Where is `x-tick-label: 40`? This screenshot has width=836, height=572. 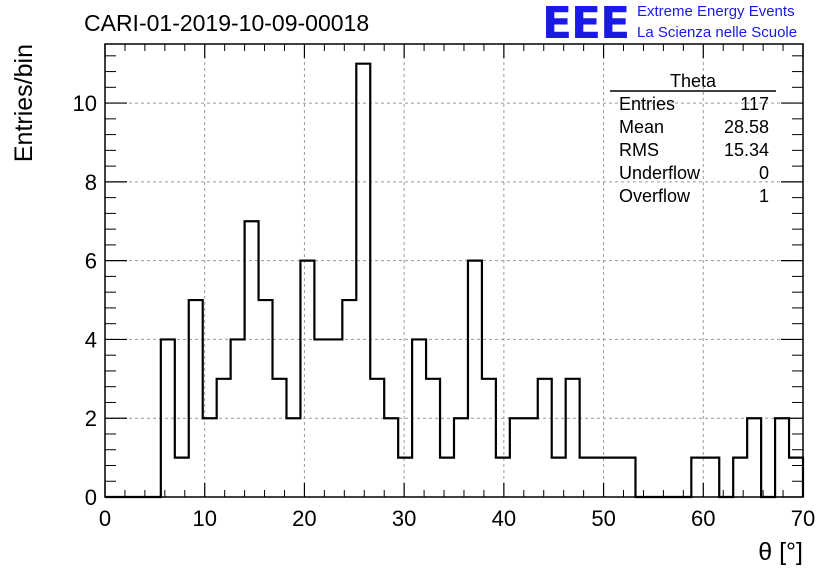 x-tick-label: 40 is located at coordinates (504, 518).